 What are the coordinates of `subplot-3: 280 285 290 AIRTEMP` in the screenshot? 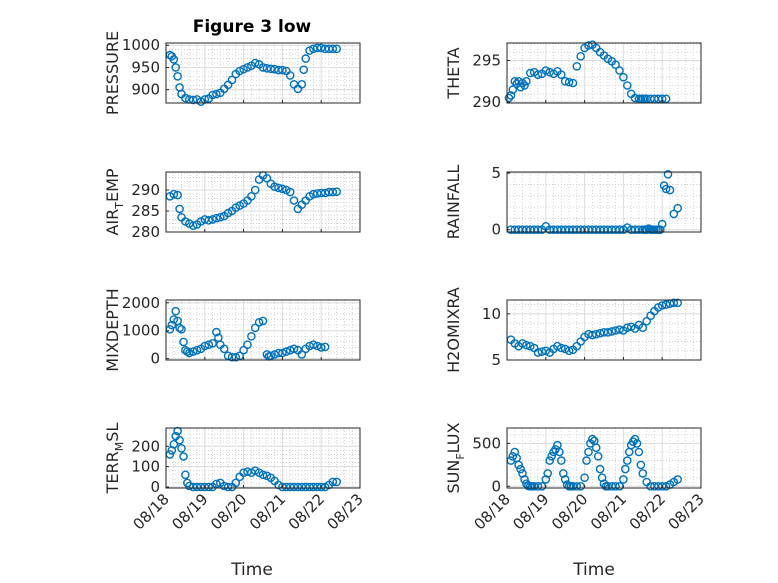 It's located at (232, 204).